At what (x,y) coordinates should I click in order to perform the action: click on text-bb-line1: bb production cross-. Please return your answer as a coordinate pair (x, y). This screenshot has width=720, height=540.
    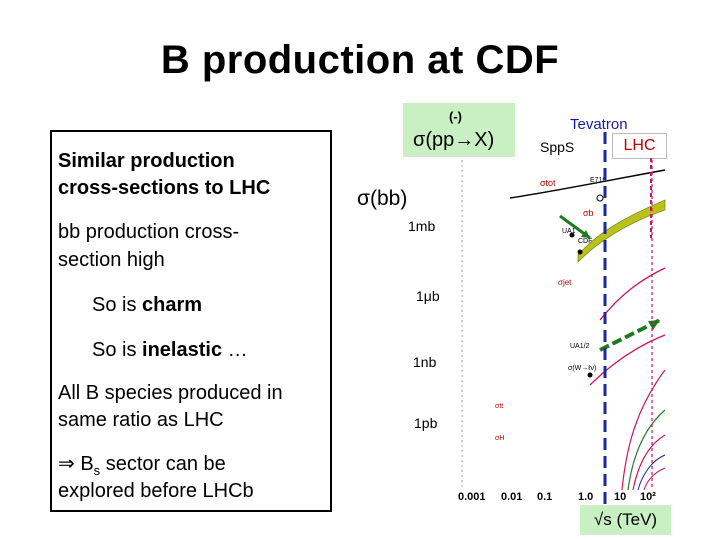
    Looking at the image, I should click on (149, 232).